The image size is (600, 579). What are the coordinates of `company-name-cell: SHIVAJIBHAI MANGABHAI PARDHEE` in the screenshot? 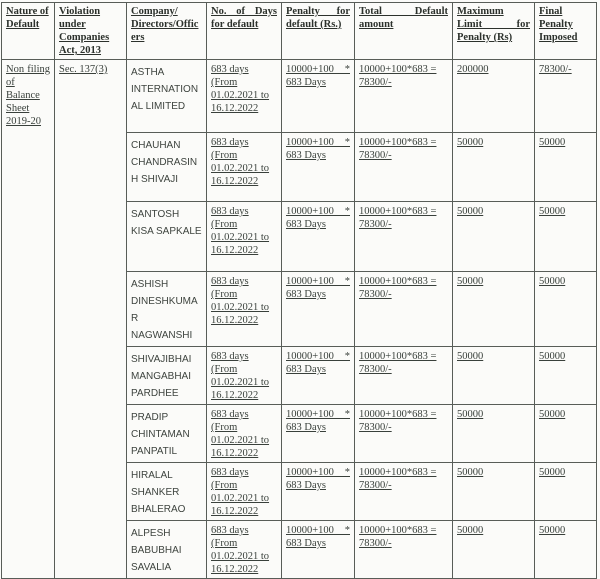 It's located at (166, 375).